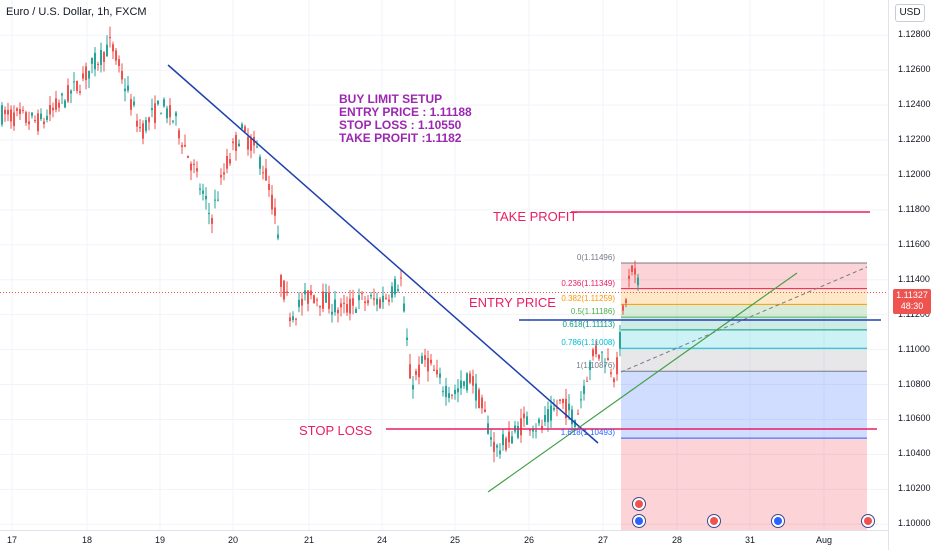 The height and width of the screenshot is (550, 932). What do you see at coordinates (914, 208) in the screenshot?
I see `price-tick-label: 1.11800` at bounding box center [914, 208].